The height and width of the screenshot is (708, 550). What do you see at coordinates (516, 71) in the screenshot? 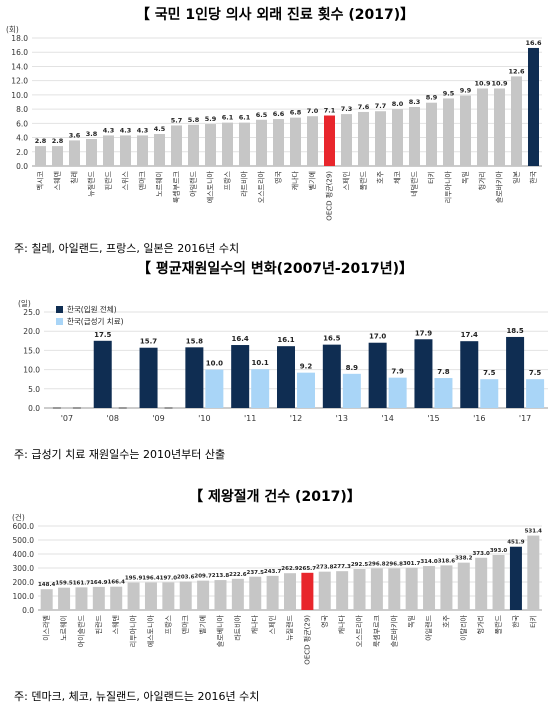
I see `visits-value-label: 12.6` at bounding box center [516, 71].